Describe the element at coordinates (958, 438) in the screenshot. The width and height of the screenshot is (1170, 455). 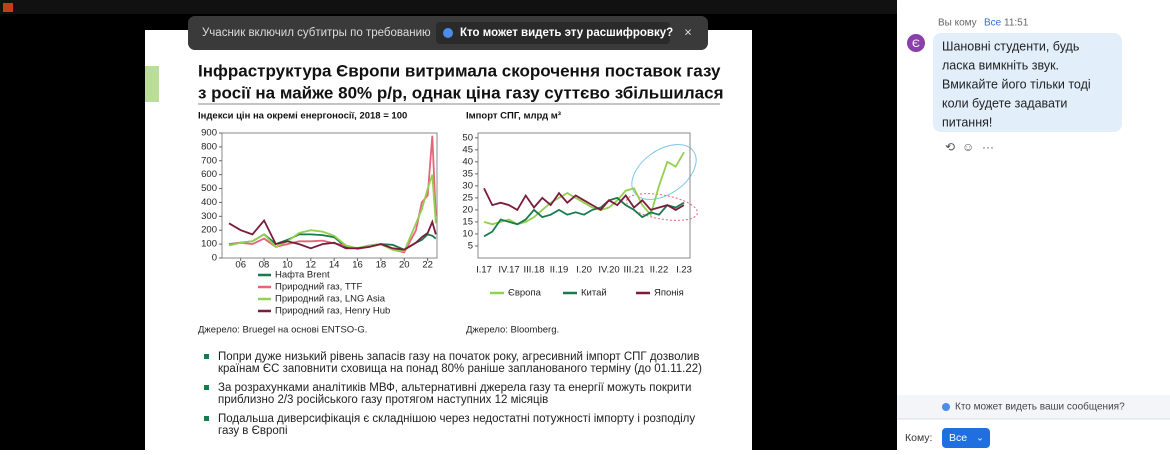
I see `recipient: Все` at that location.